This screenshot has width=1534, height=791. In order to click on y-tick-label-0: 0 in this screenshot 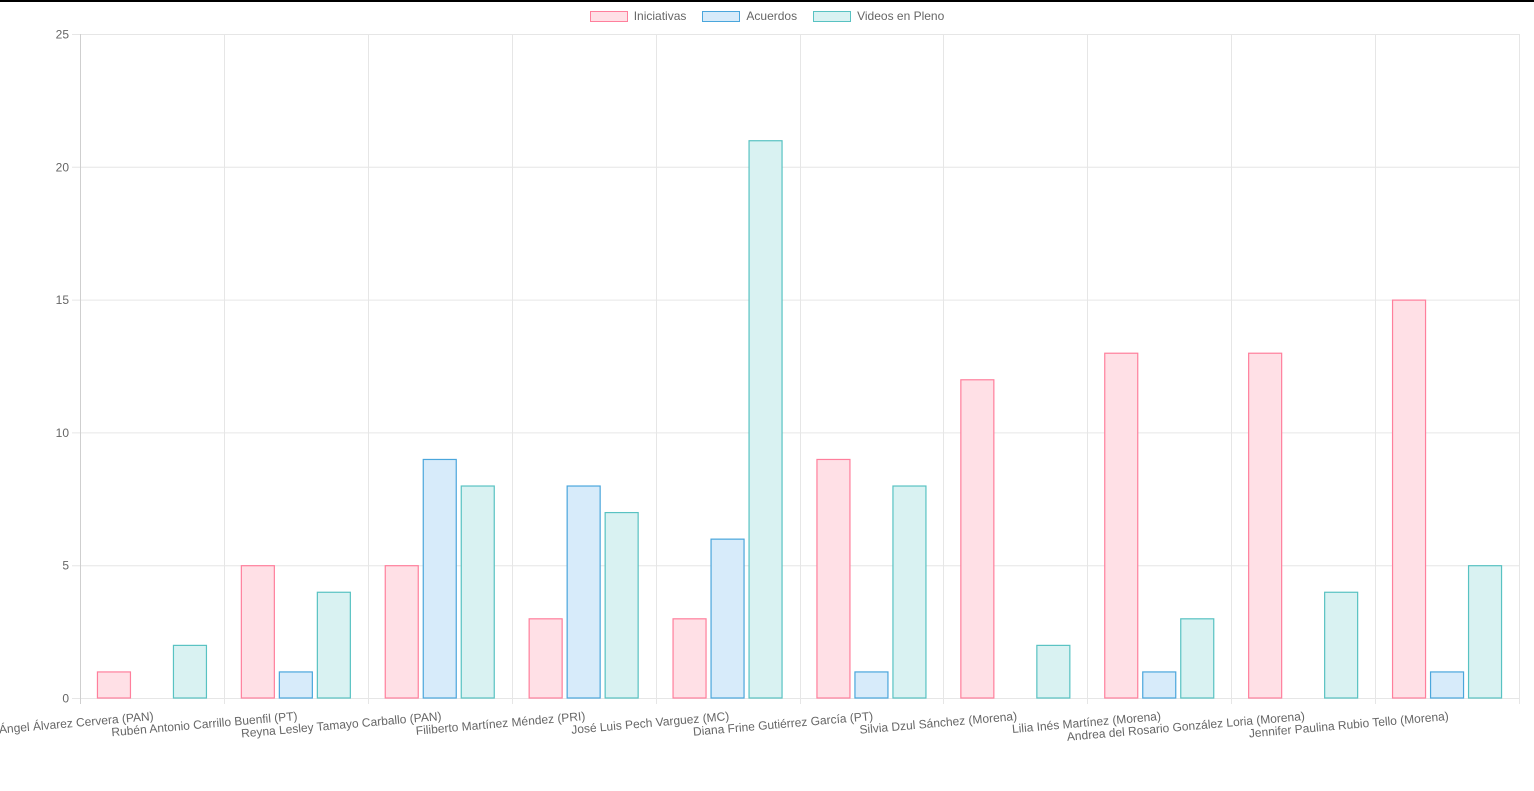, I will do `click(65, 699)`.